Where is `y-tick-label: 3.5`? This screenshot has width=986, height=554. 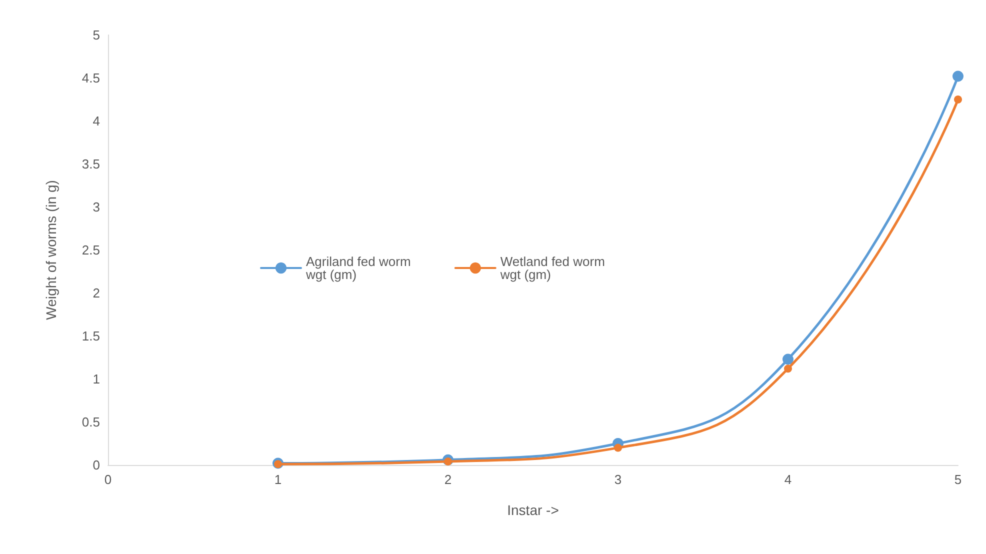
y-tick-label: 3.5 is located at coordinates (91, 164).